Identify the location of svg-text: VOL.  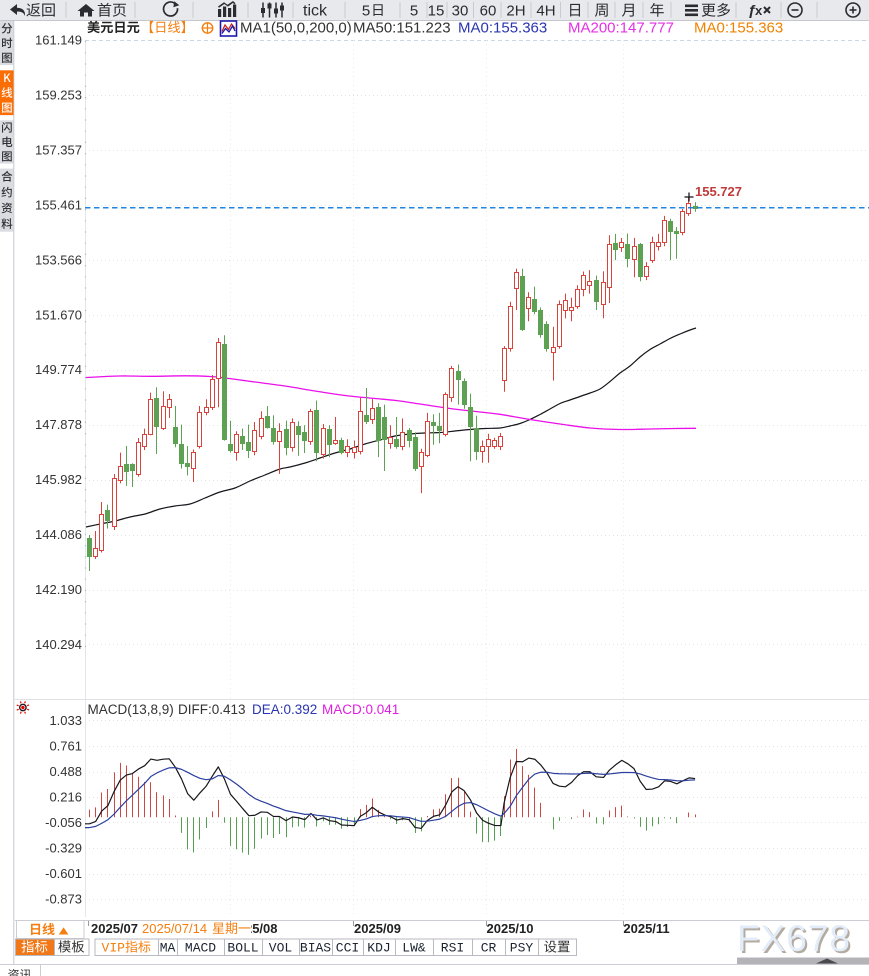
(280, 948).